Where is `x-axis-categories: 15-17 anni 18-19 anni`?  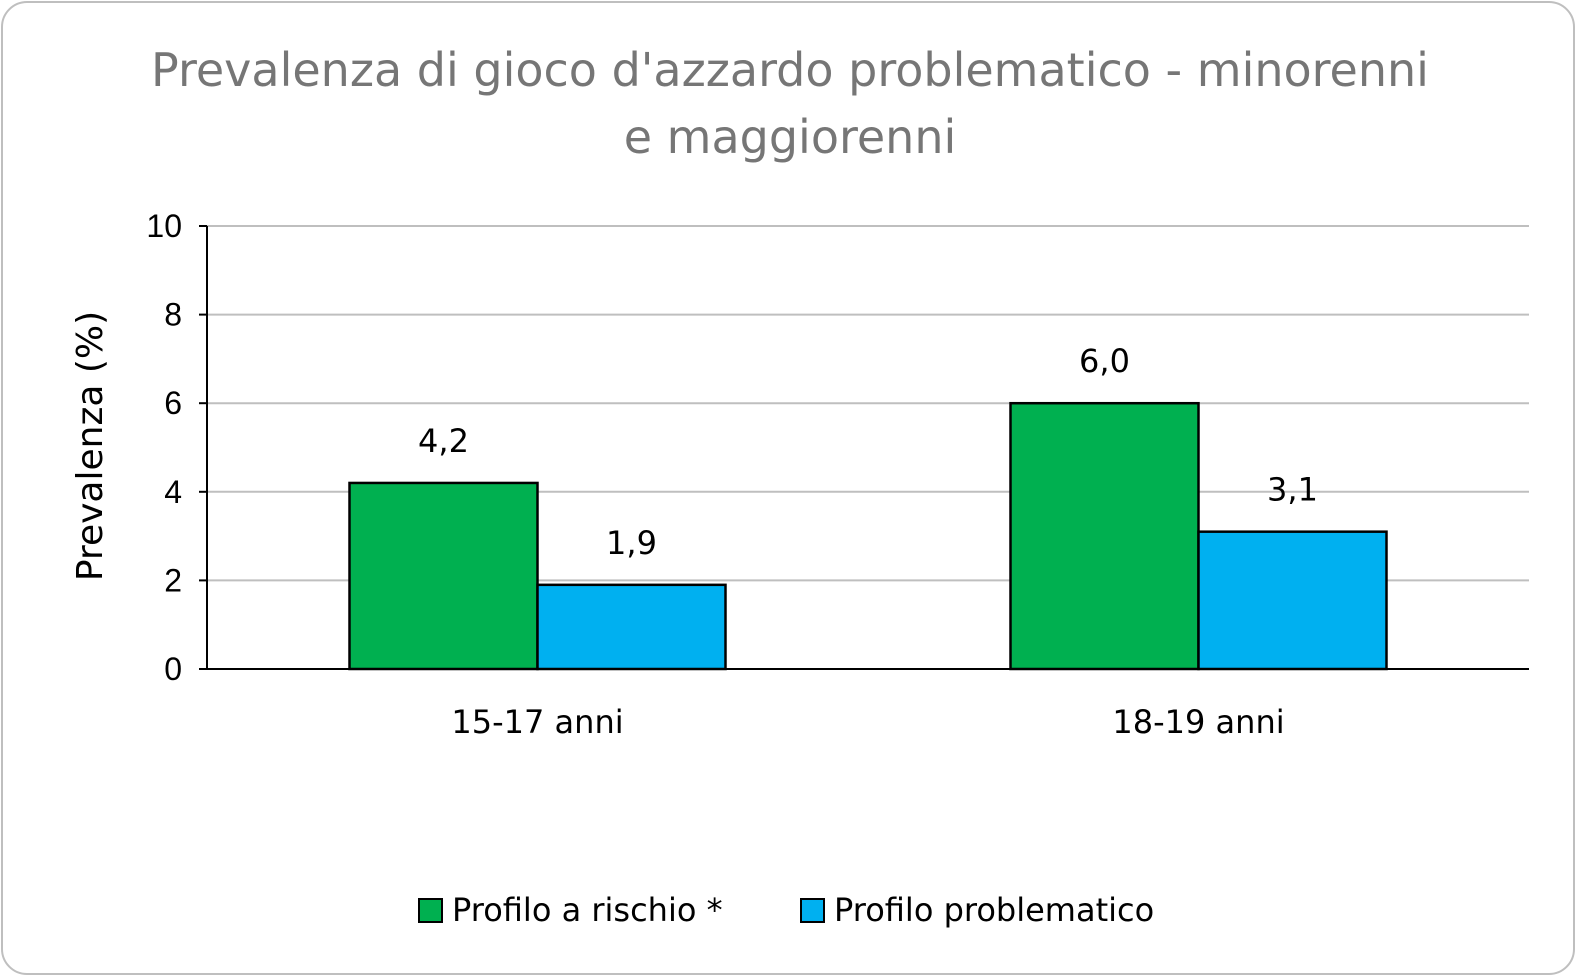
x-axis-categories: 15-17 anni 18-19 anni is located at coordinates (867, 722).